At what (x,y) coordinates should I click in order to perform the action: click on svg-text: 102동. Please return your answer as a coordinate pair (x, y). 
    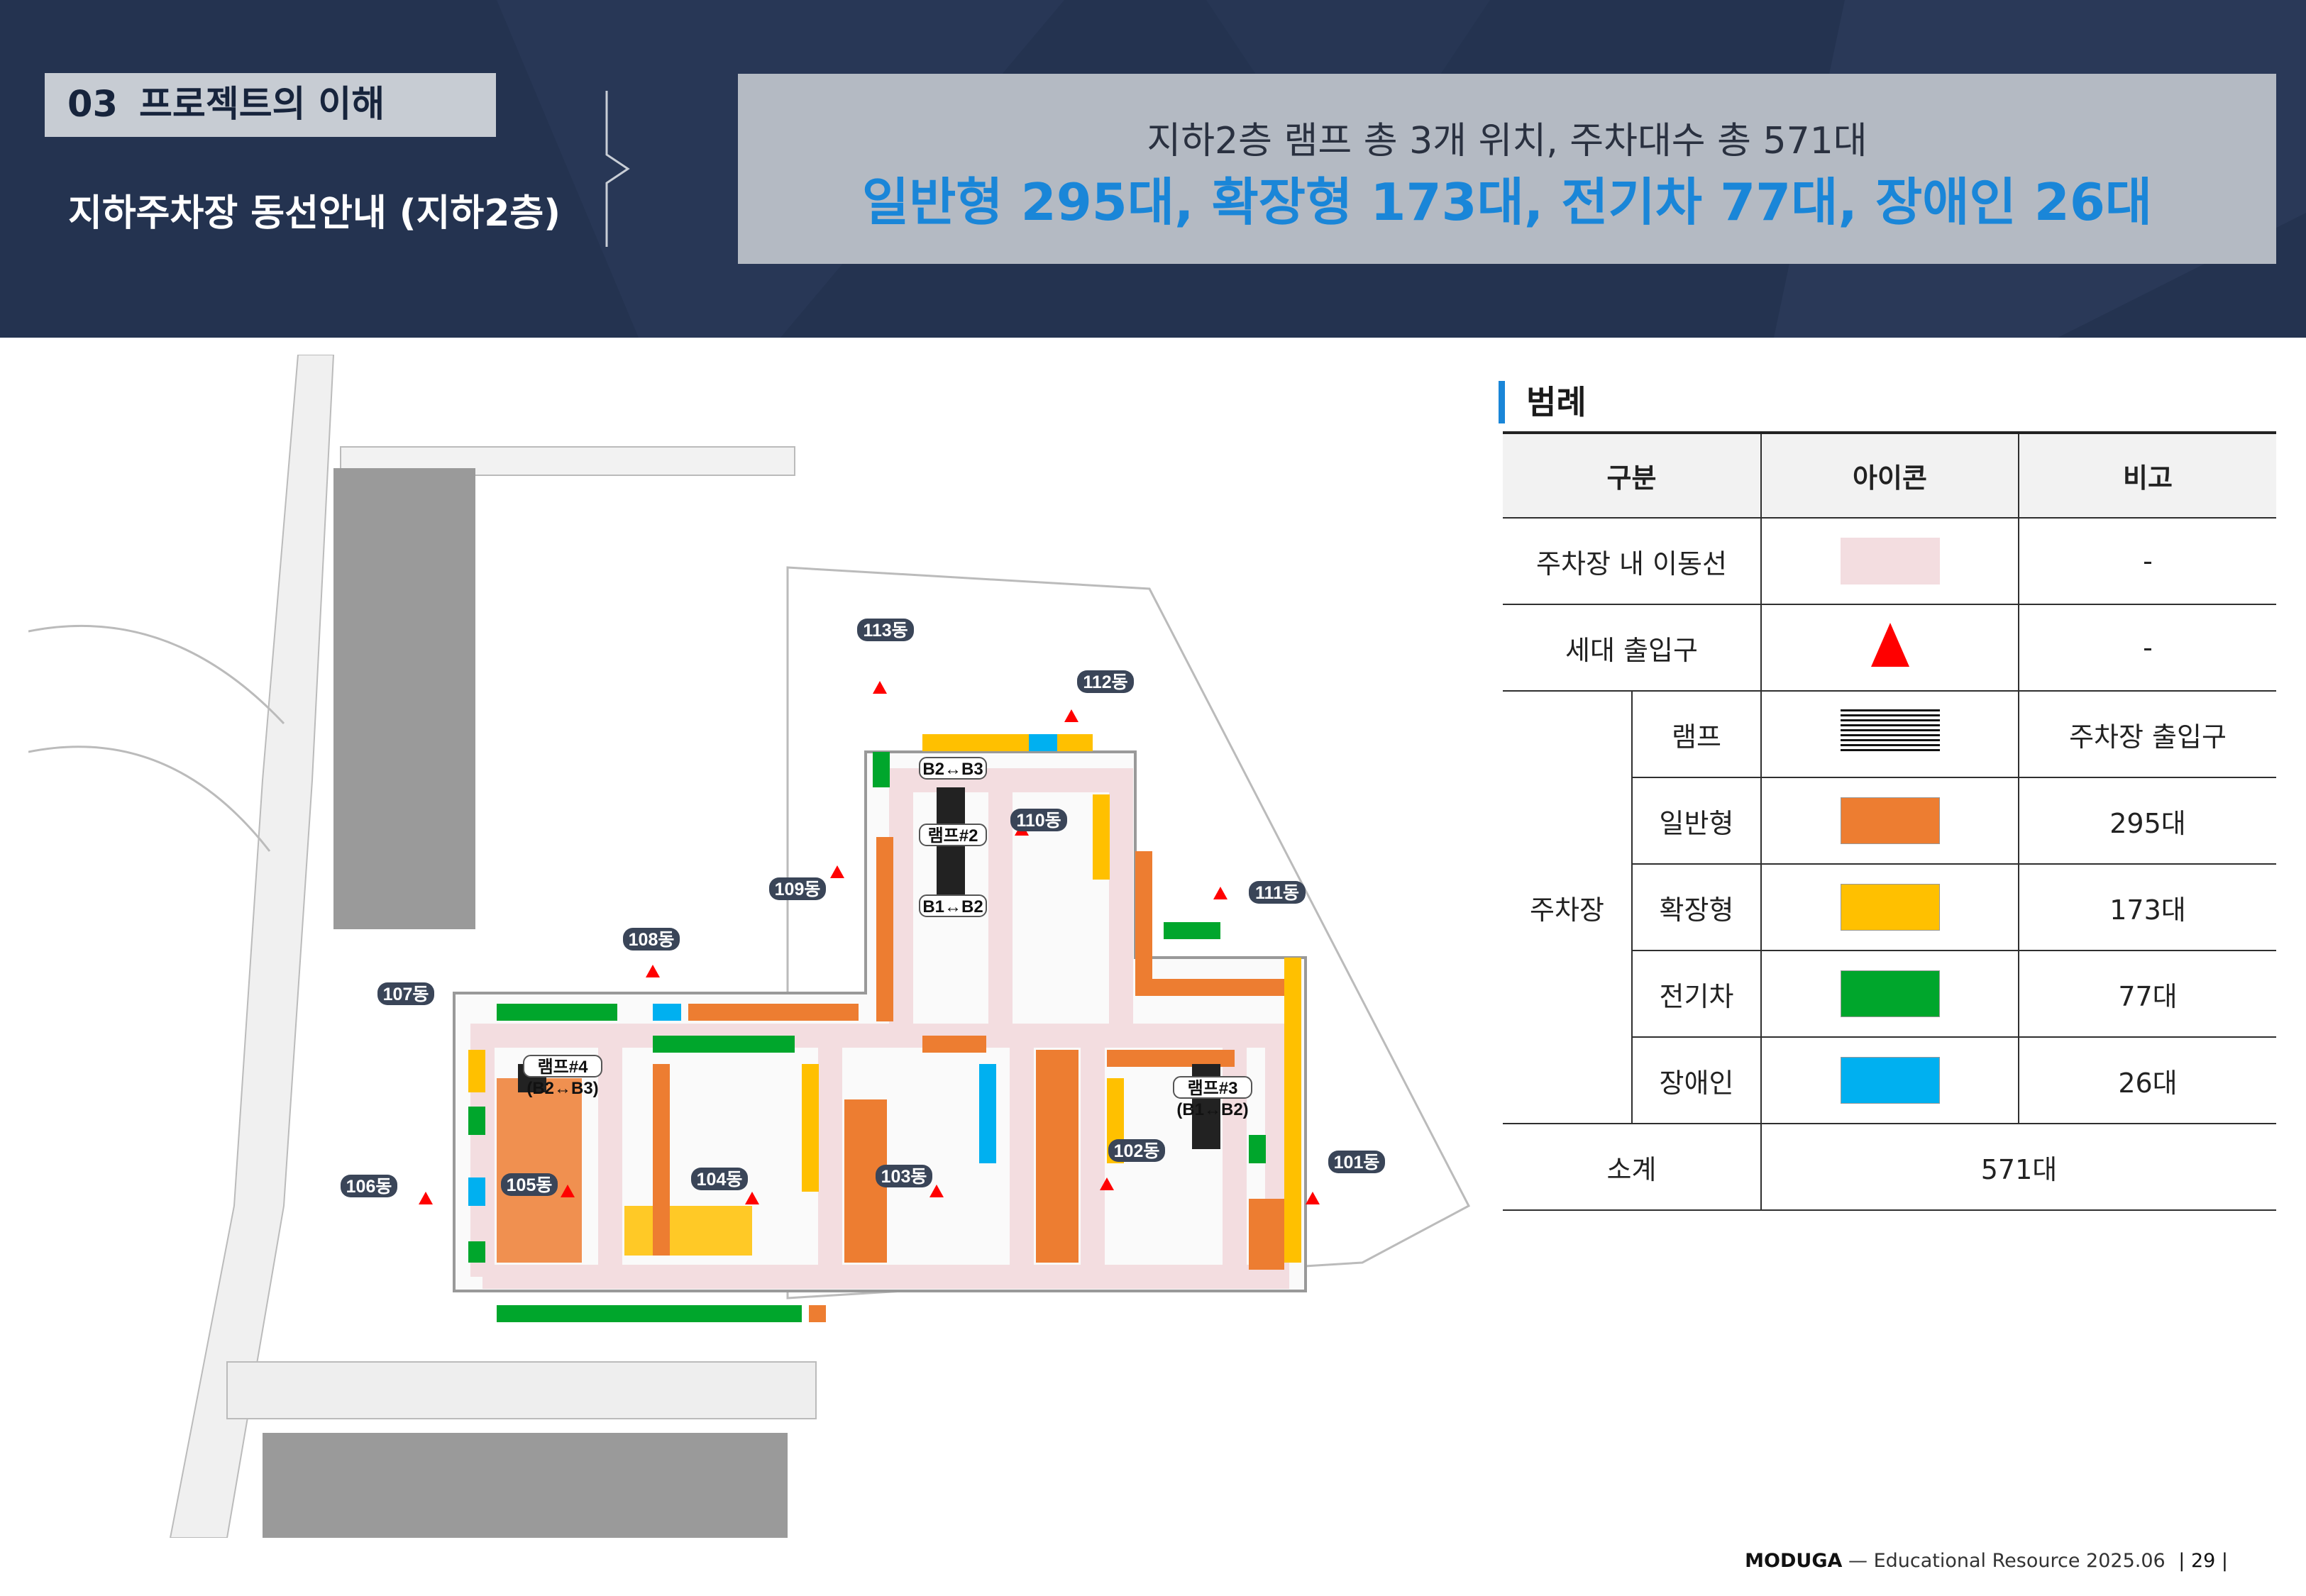
    Looking at the image, I should click on (1137, 1151).